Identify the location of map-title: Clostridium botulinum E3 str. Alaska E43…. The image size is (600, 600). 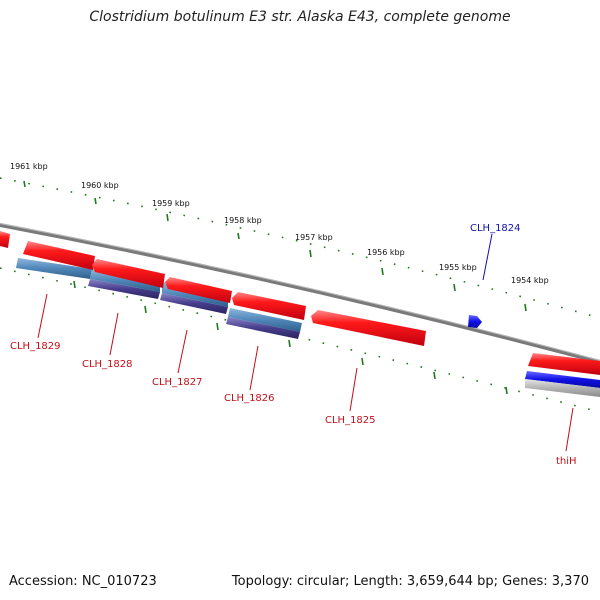
(300, 17).